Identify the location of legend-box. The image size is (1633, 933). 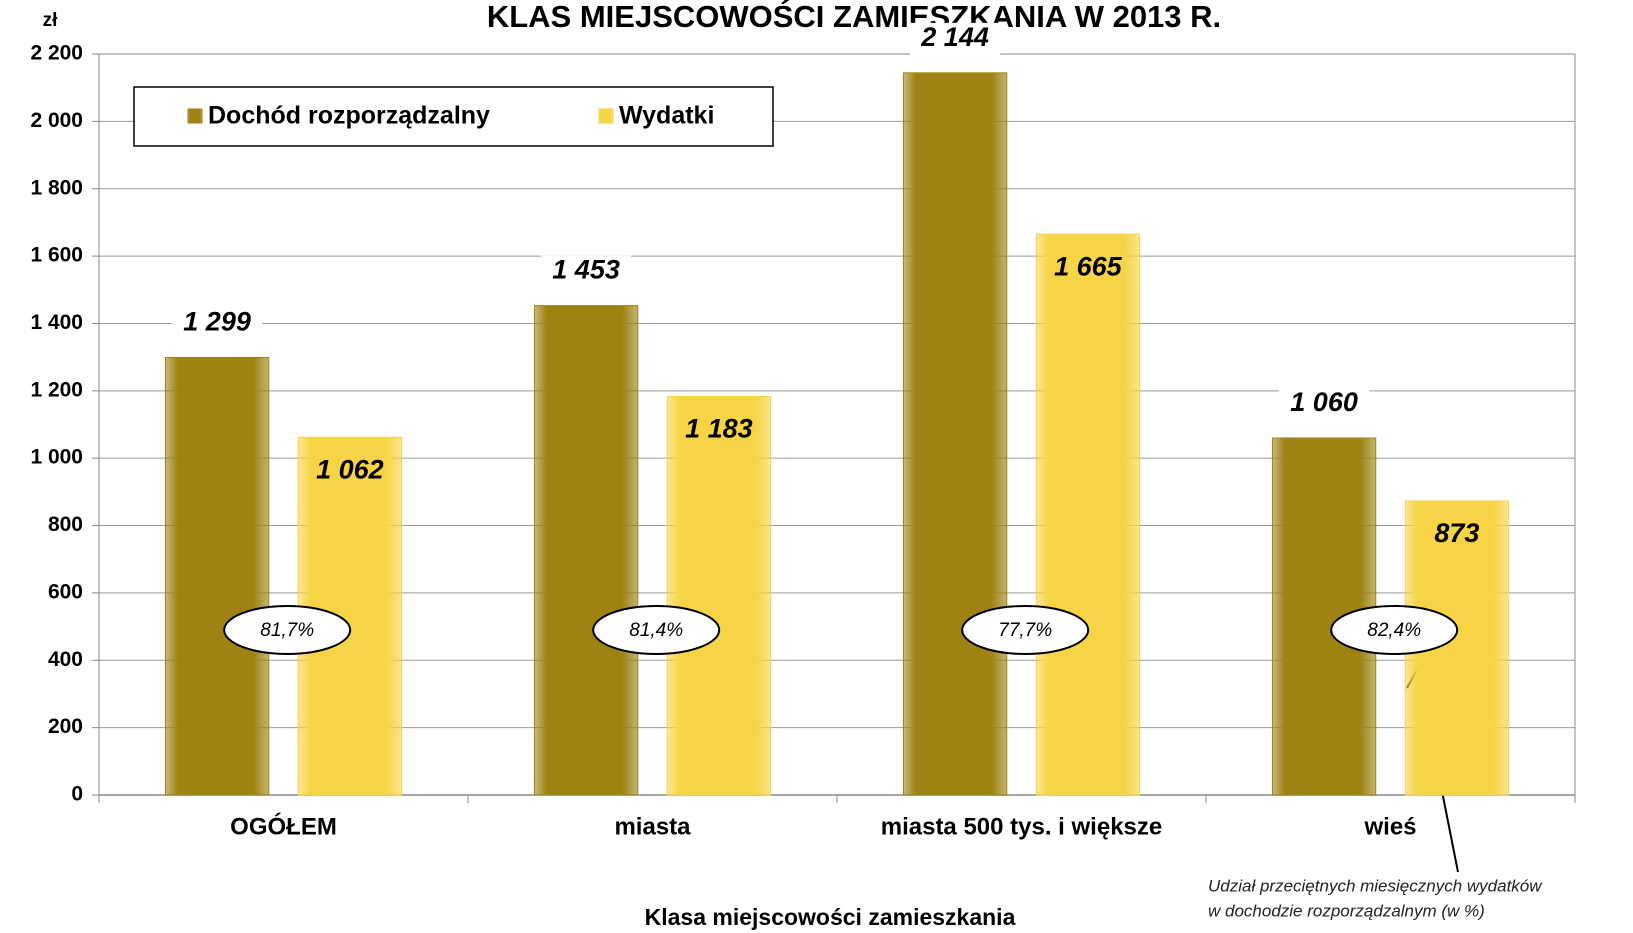
(453, 116).